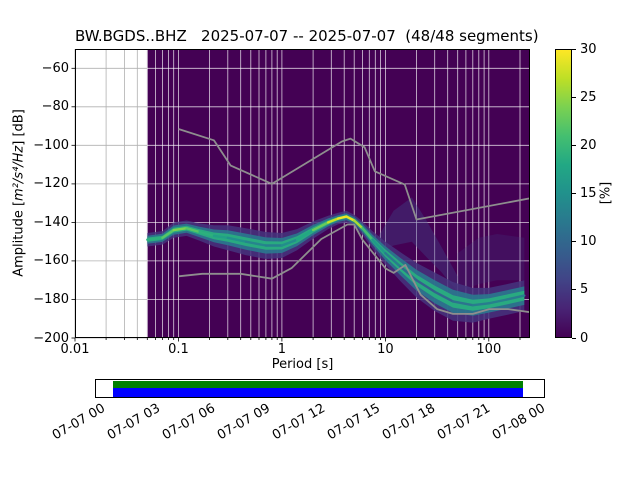 This screenshot has height=480, width=640. Describe the element at coordinates (584, 290) in the screenshot. I see `colorbar-tick-label: 5` at that location.